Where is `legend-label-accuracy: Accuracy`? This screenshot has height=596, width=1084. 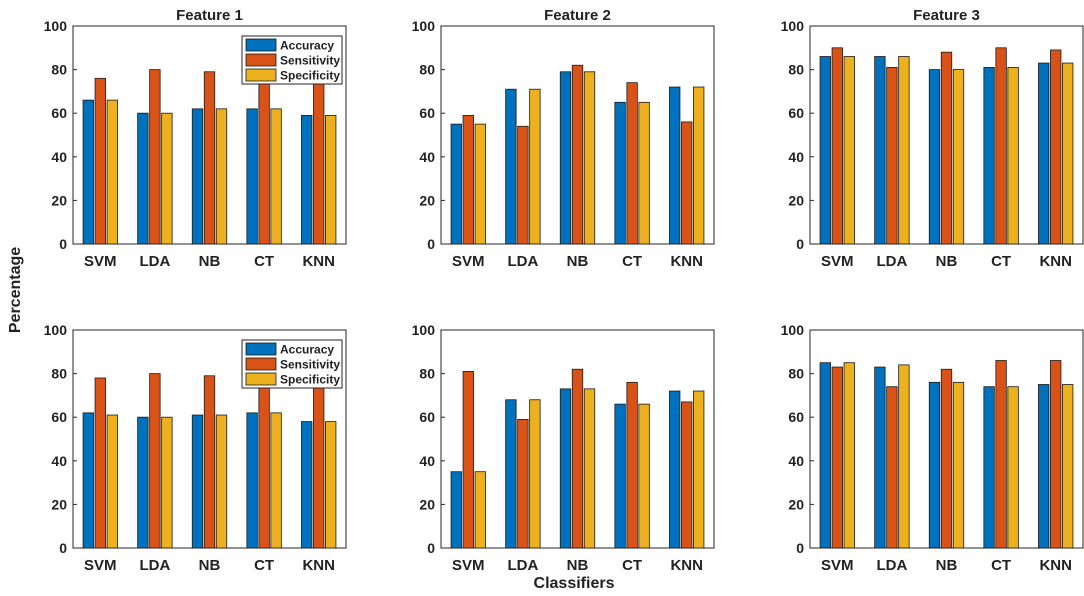 legend-label-accuracy: Accuracy is located at coordinates (307, 46).